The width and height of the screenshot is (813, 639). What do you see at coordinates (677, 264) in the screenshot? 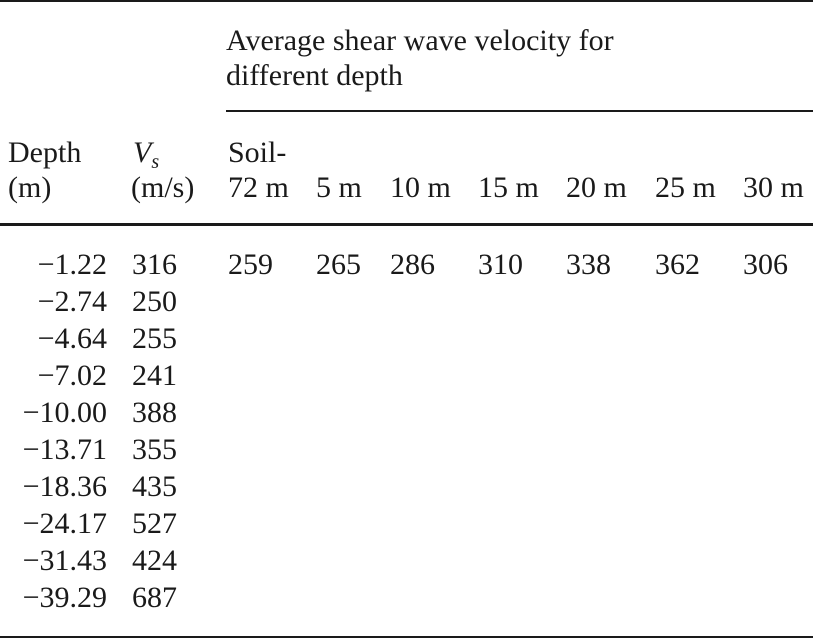
I see `avg-25m-cell: 362` at bounding box center [677, 264].